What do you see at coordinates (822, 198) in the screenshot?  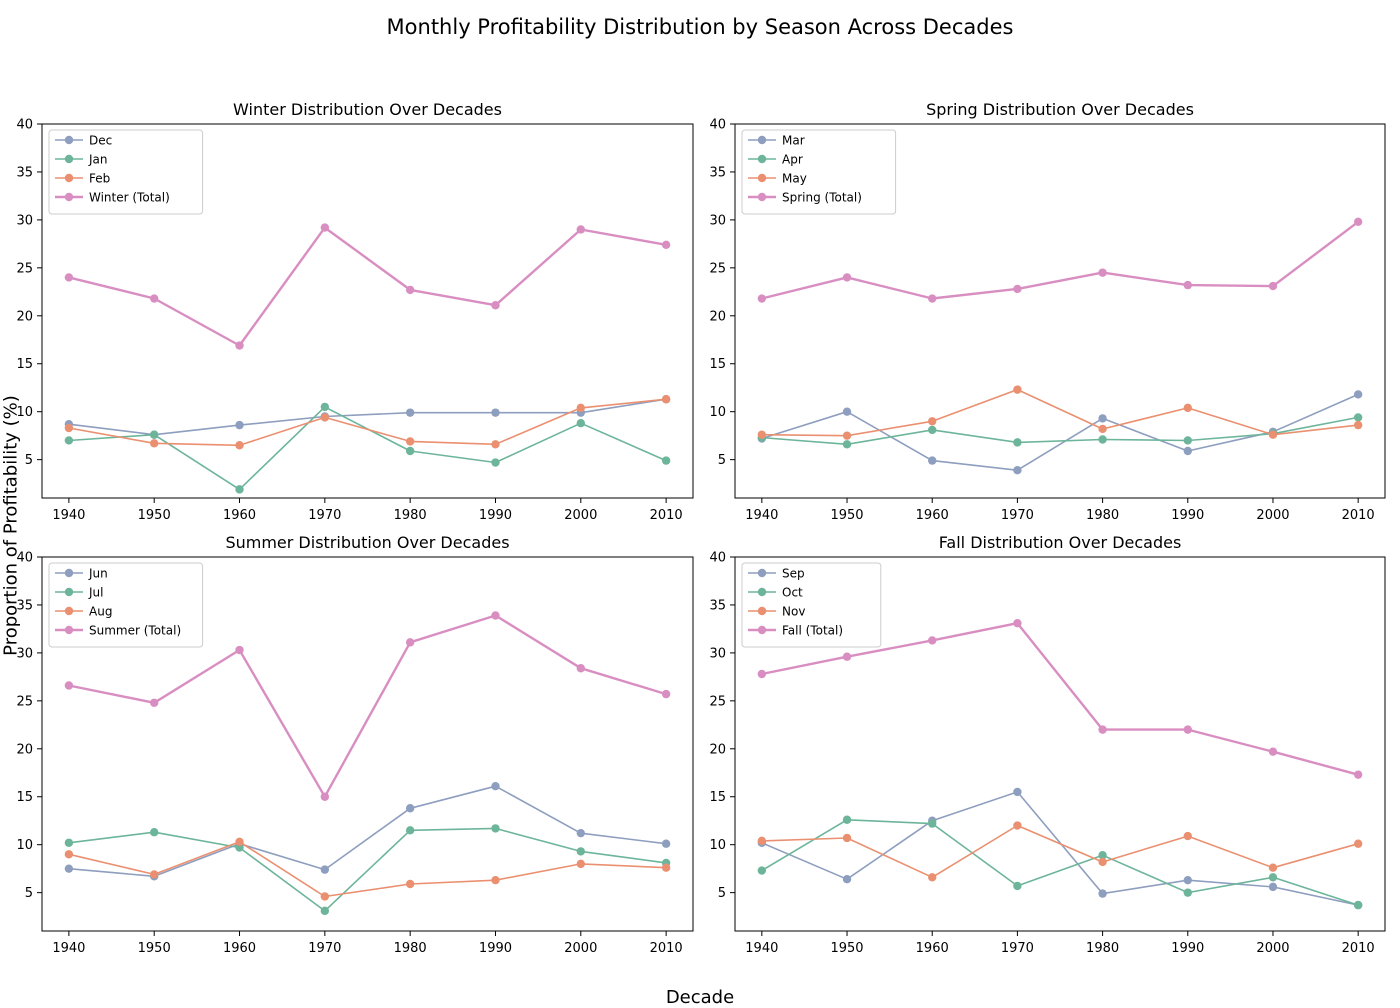 I see `legend-label: Spring (Total)` at bounding box center [822, 198].